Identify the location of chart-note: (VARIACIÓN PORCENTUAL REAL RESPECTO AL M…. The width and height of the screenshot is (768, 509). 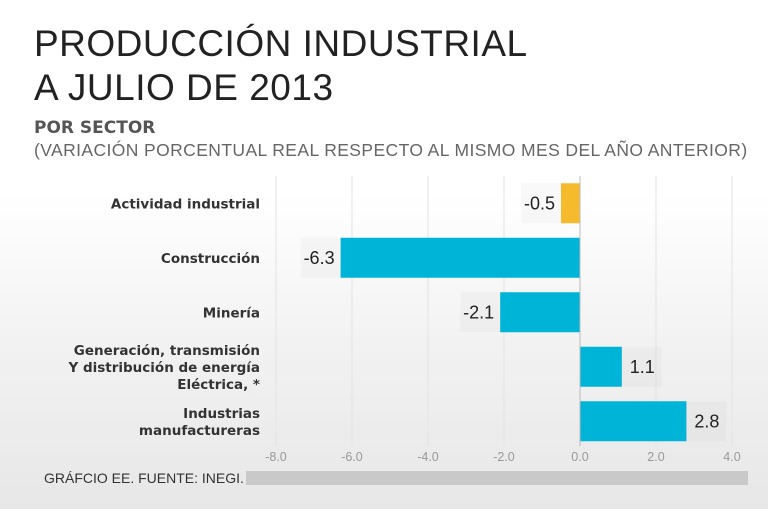
(391, 150).